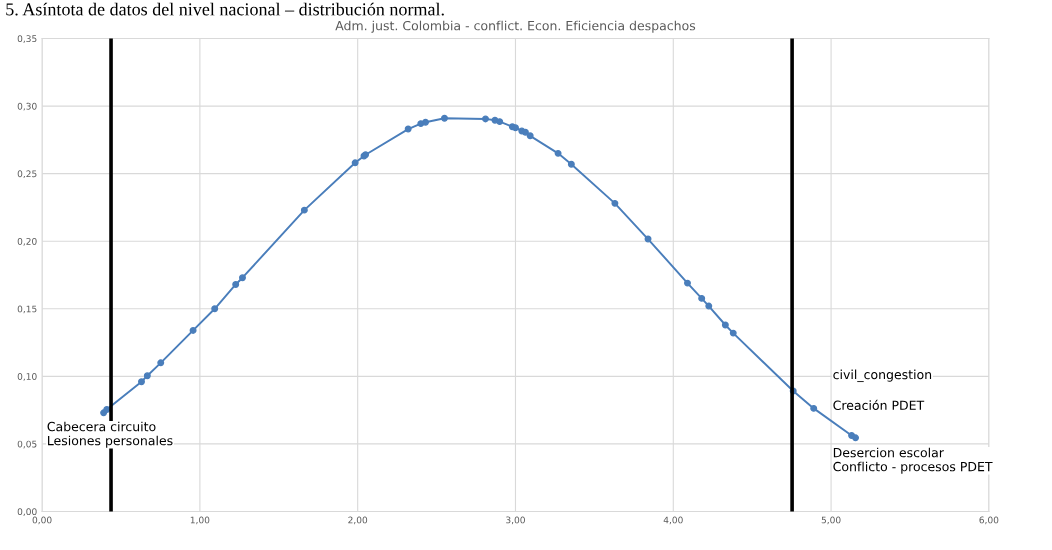 Image resolution: width=1052 pixels, height=550 pixels. I want to click on x-tick-label: 0,00, so click(42, 520).